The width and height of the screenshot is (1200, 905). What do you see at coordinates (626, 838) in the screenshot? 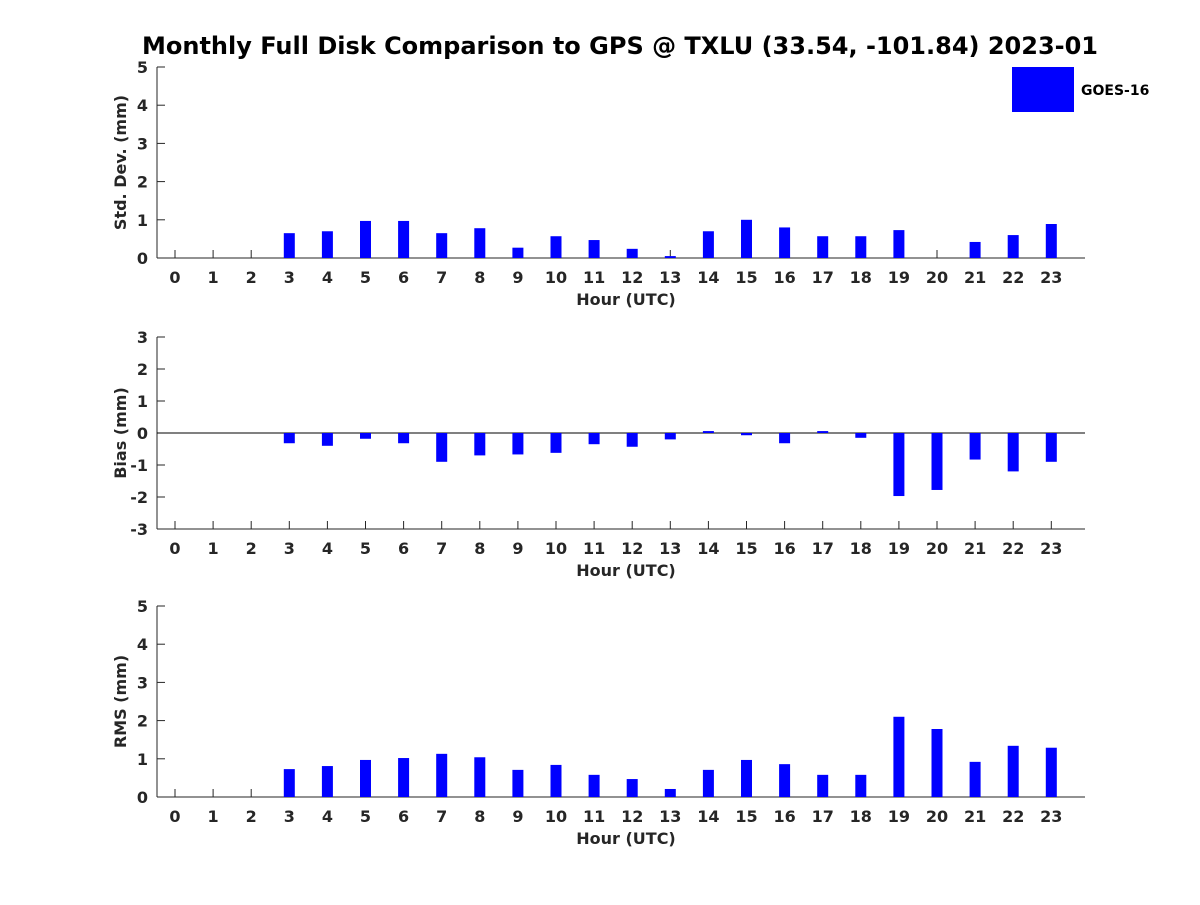
I see `x-axis-label: Hour (UTC)` at bounding box center [626, 838].